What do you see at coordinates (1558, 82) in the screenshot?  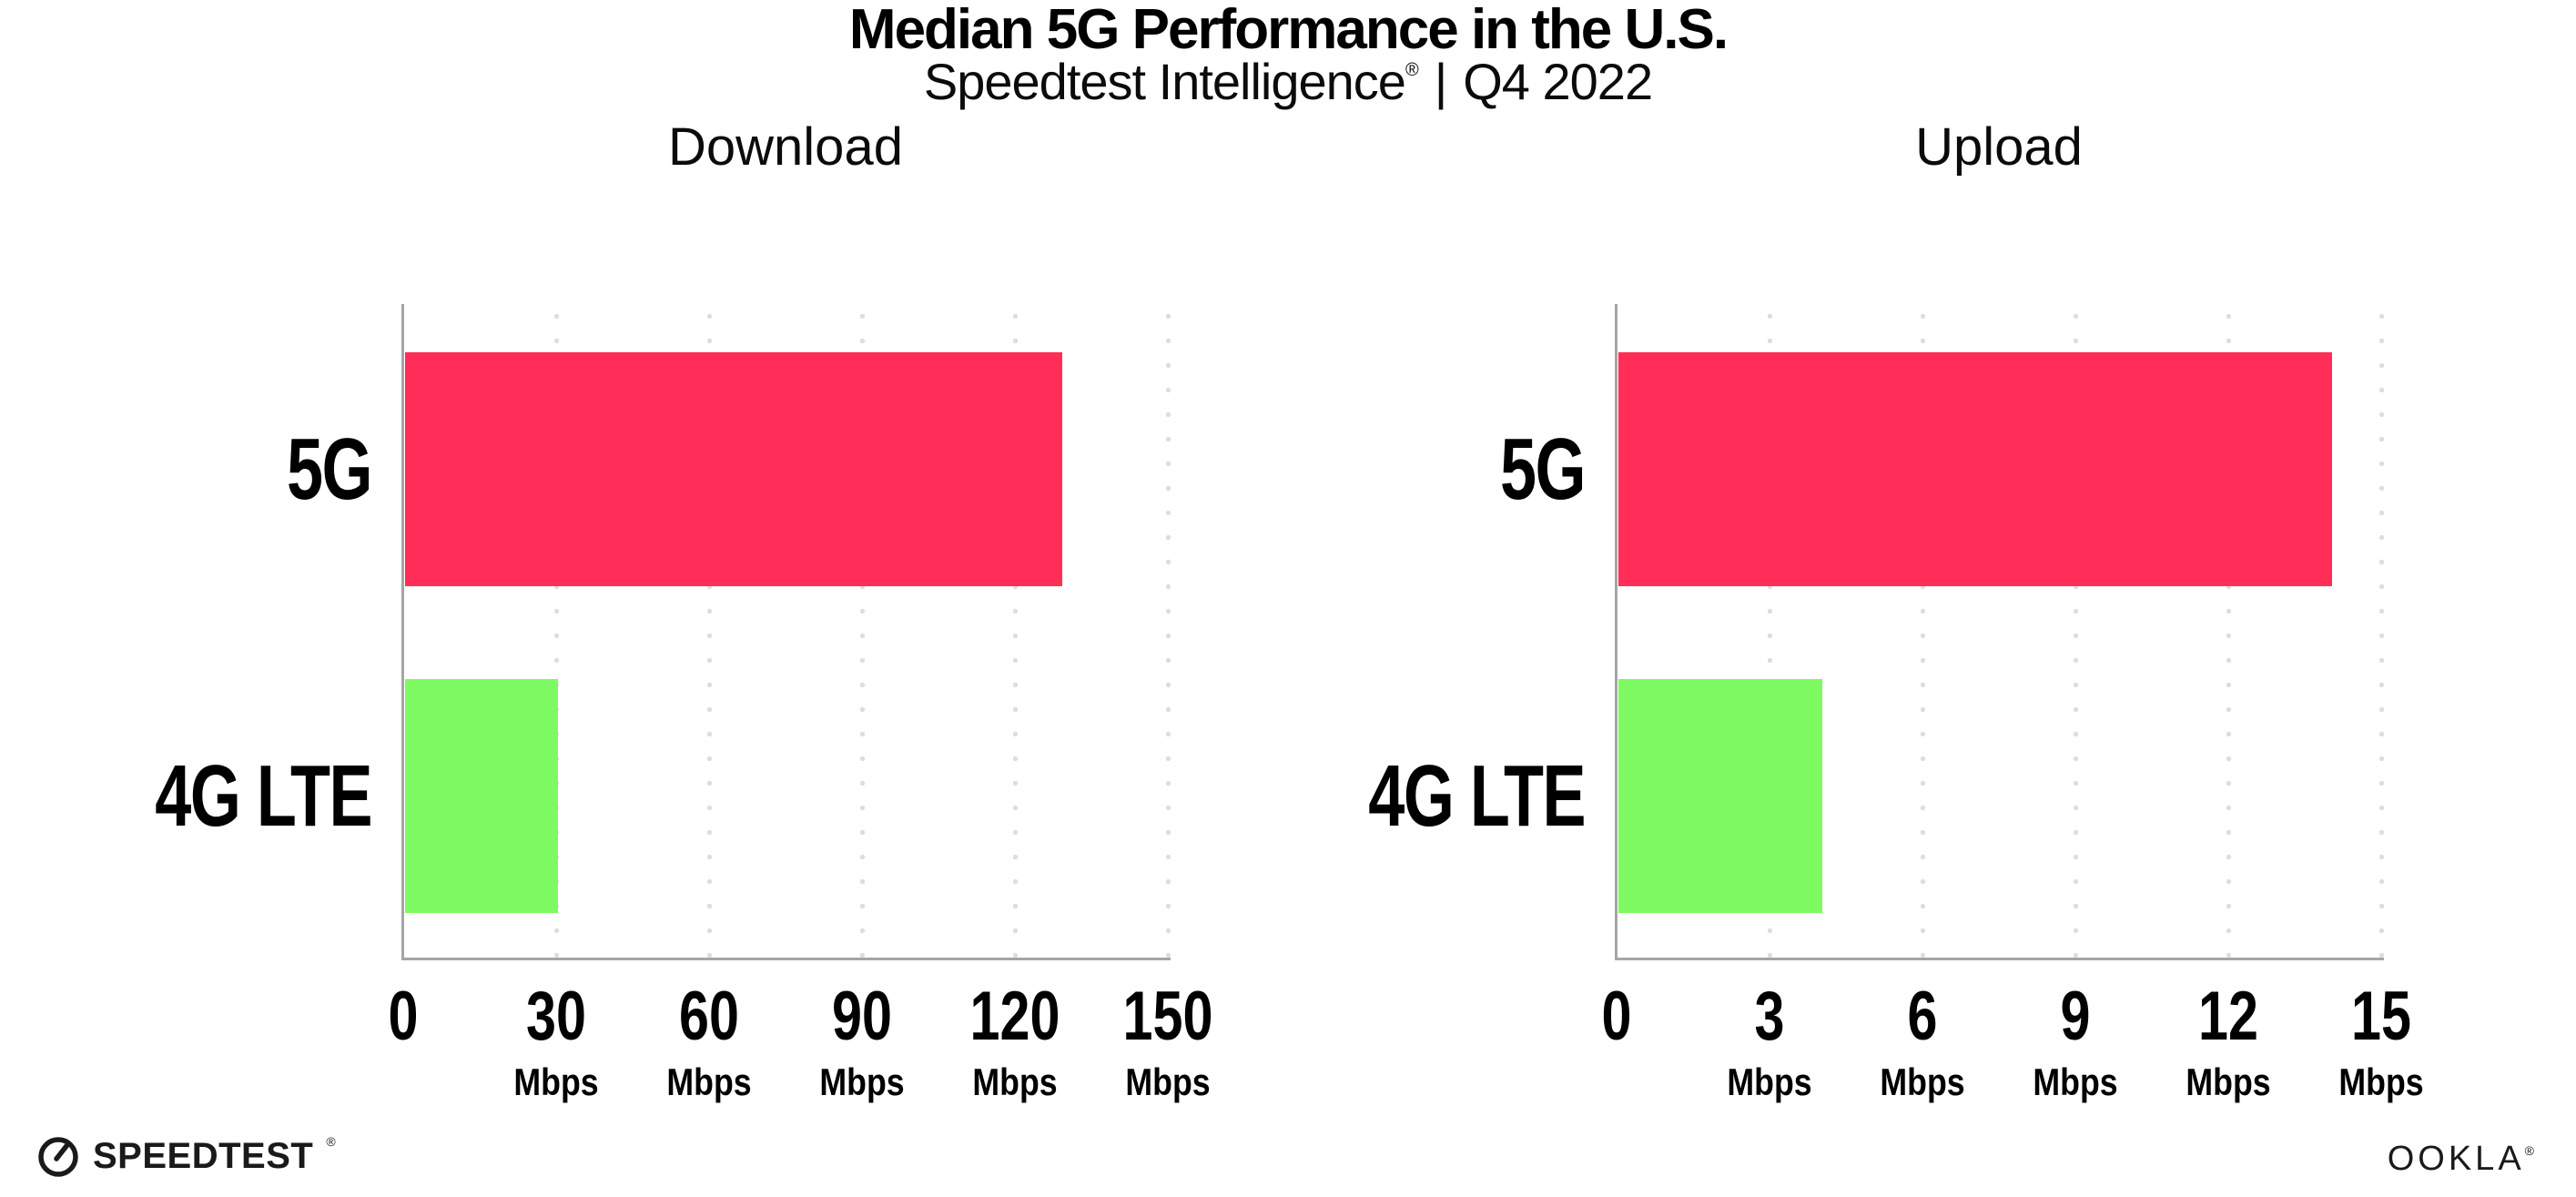 I see `subtitle-period: Q4 2022` at bounding box center [1558, 82].